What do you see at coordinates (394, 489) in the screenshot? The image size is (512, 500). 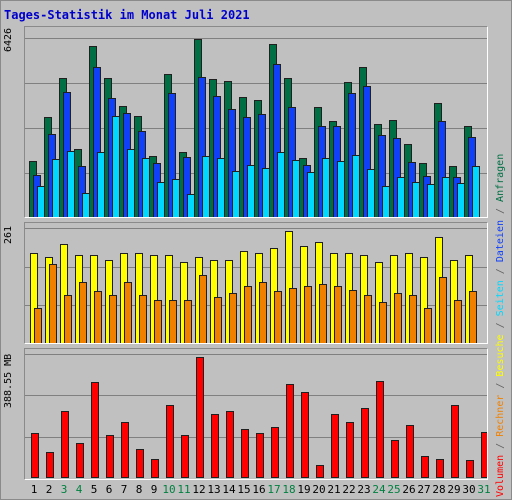 I see `x-tick-label: 25` at bounding box center [394, 489].